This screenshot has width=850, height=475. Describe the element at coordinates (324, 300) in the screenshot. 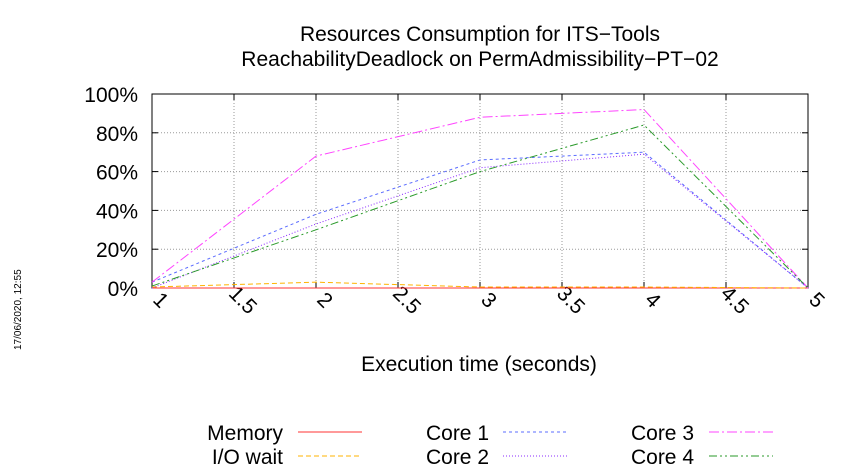

I see `x-tick-label: 2` at that location.